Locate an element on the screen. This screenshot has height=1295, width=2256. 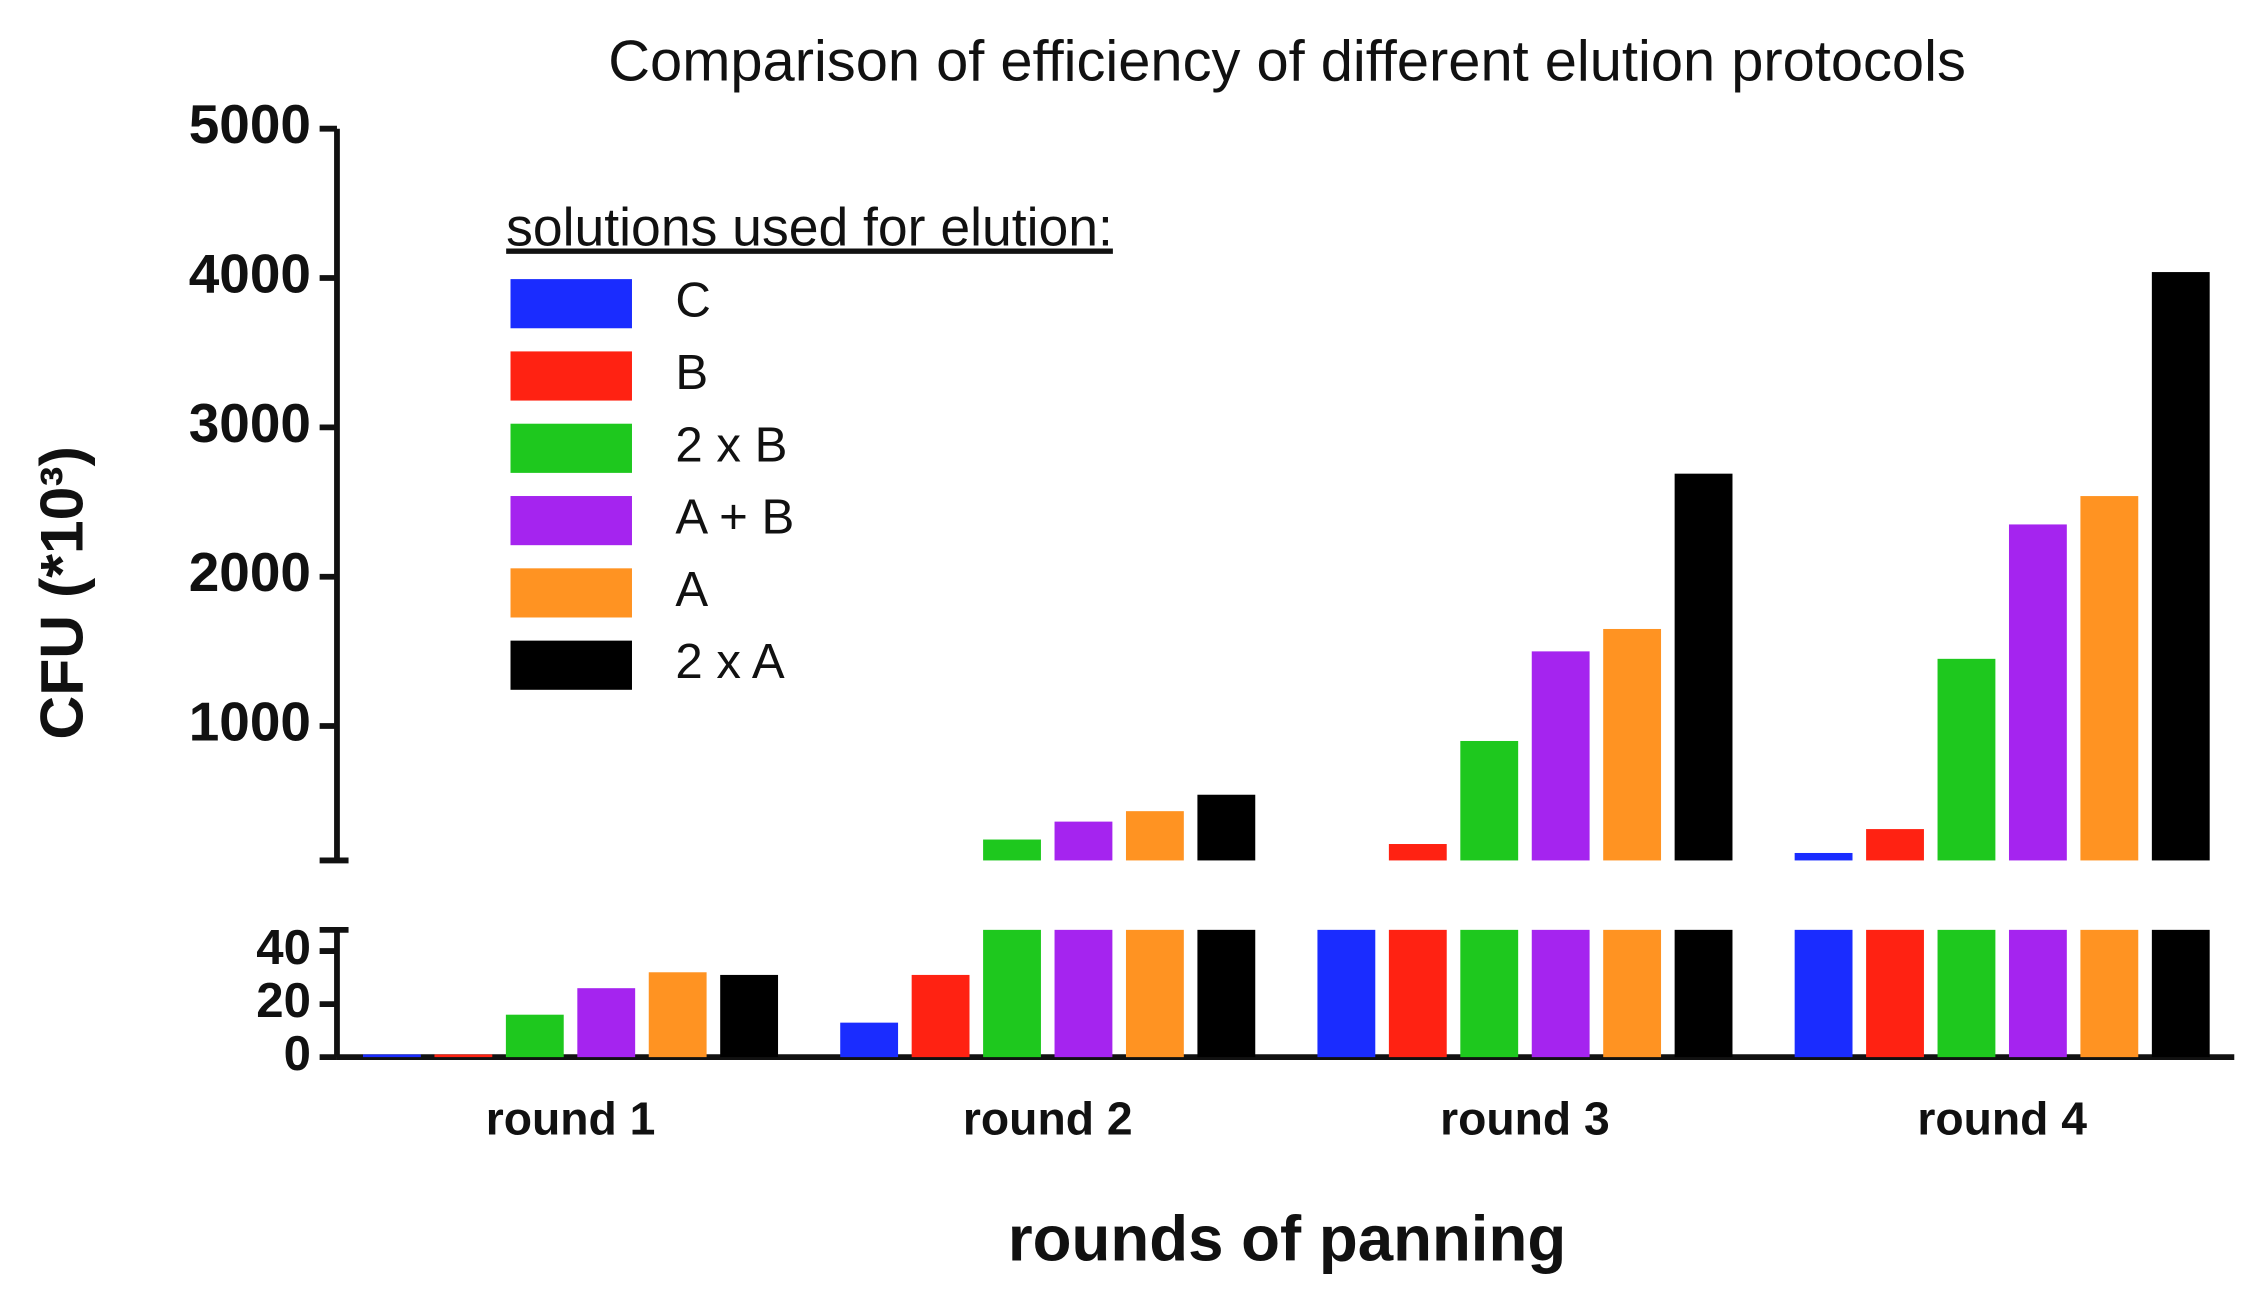
x-tick-label: round 2 is located at coordinates (1048, 1118).